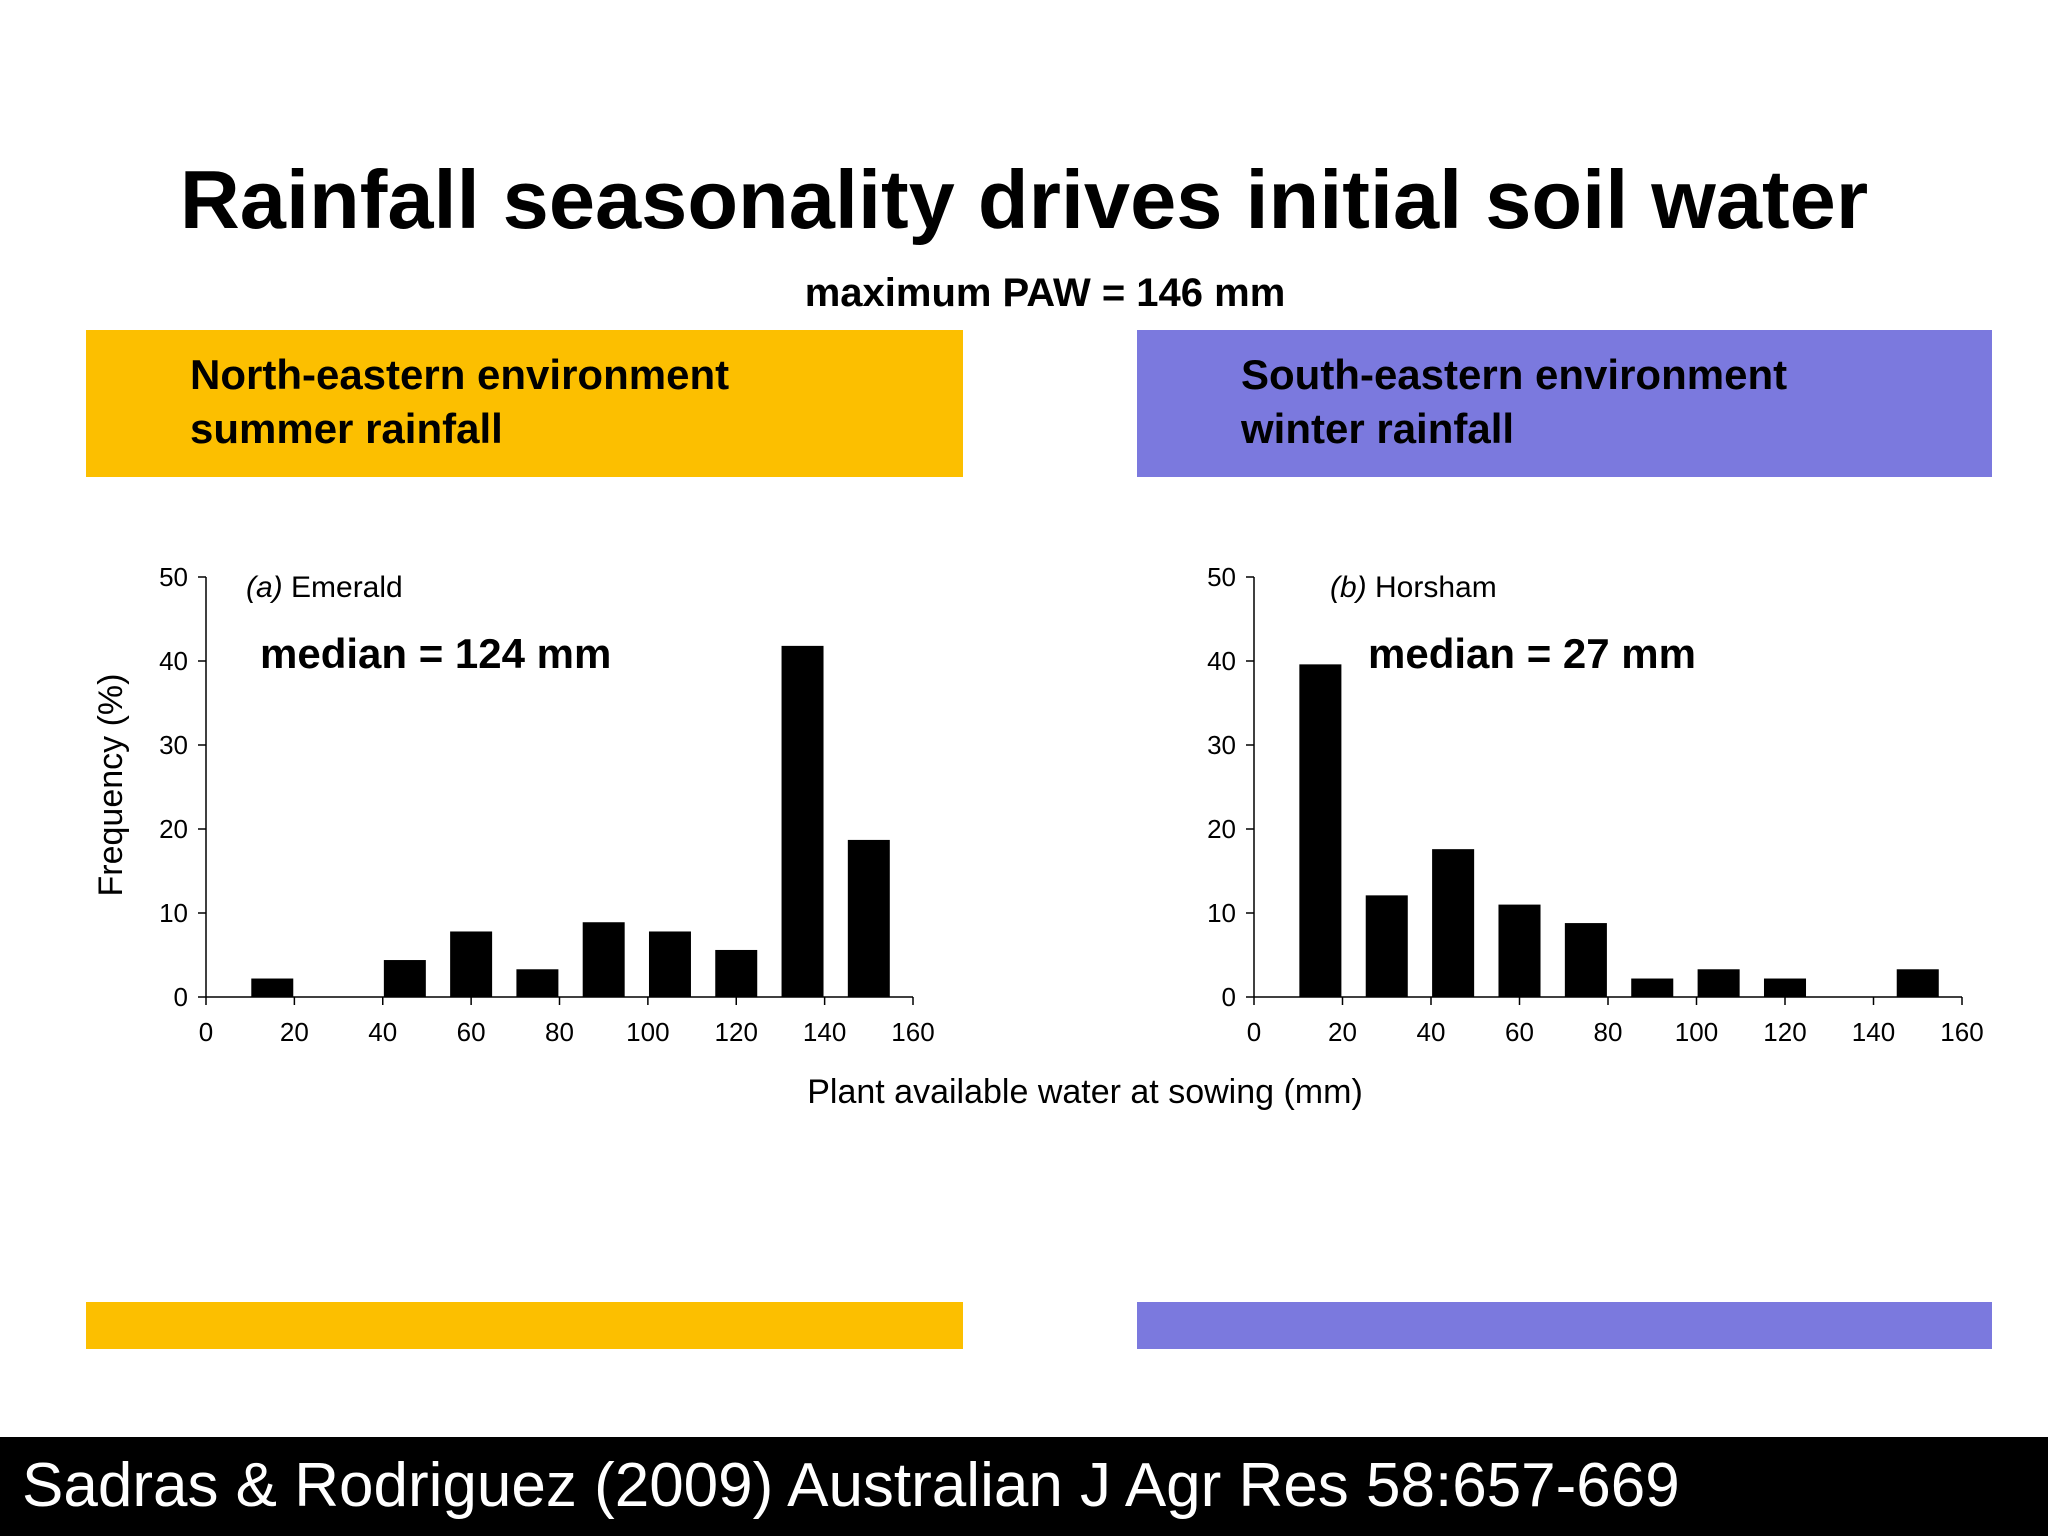  What do you see at coordinates (1221, 577) in the screenshot?
I see `chart-b-y-tick-label: 50` at bounding box center [1221, 577].